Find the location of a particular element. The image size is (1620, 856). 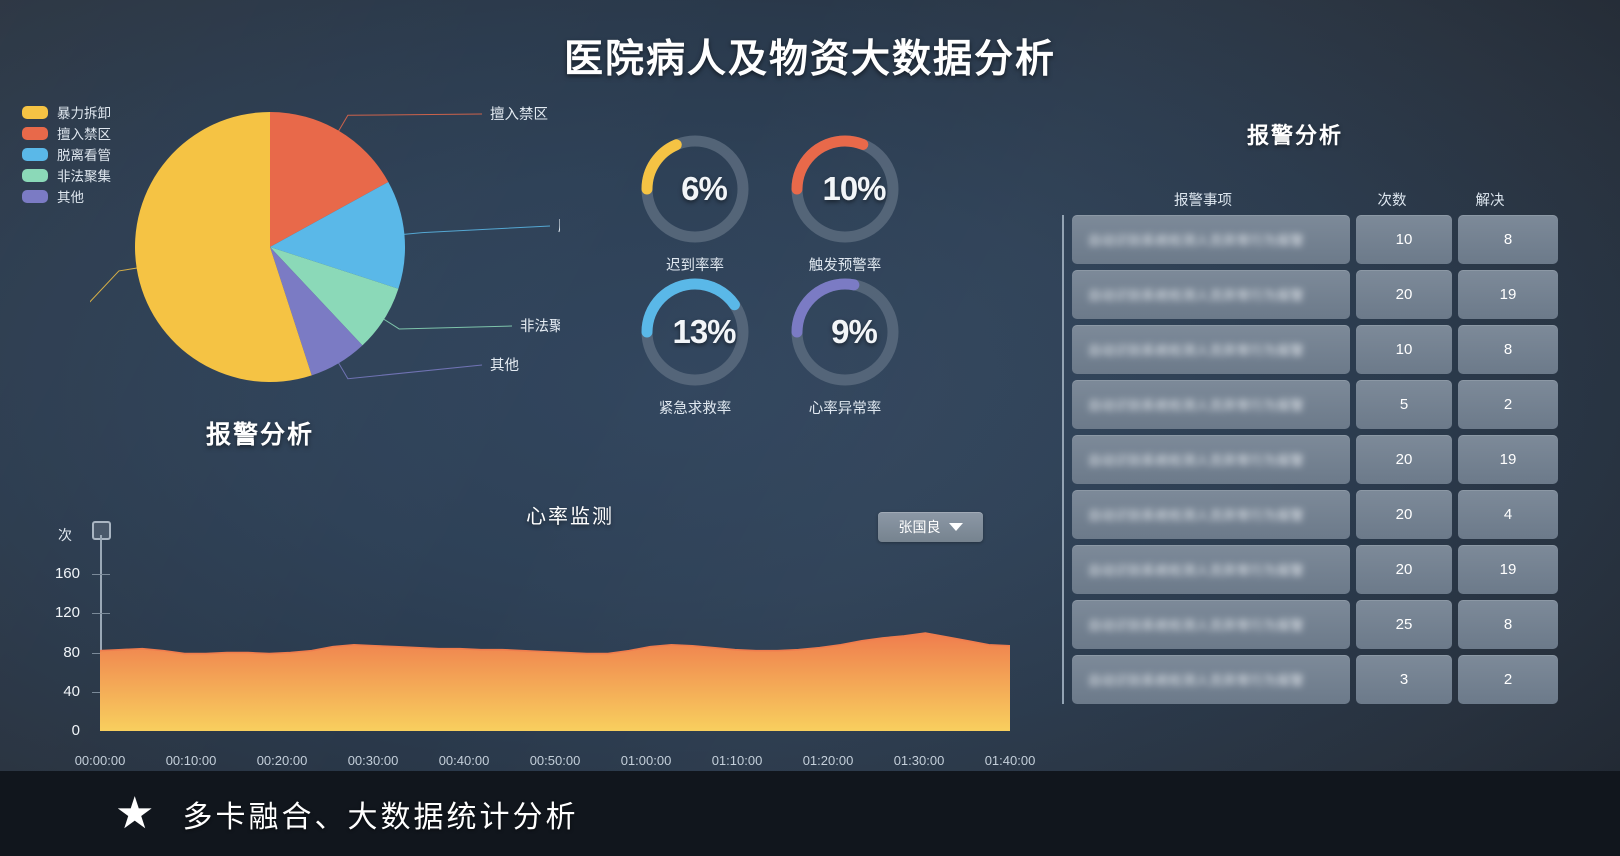

pie-slice-label: 脱离看管 is located at coordinates (559, 226).